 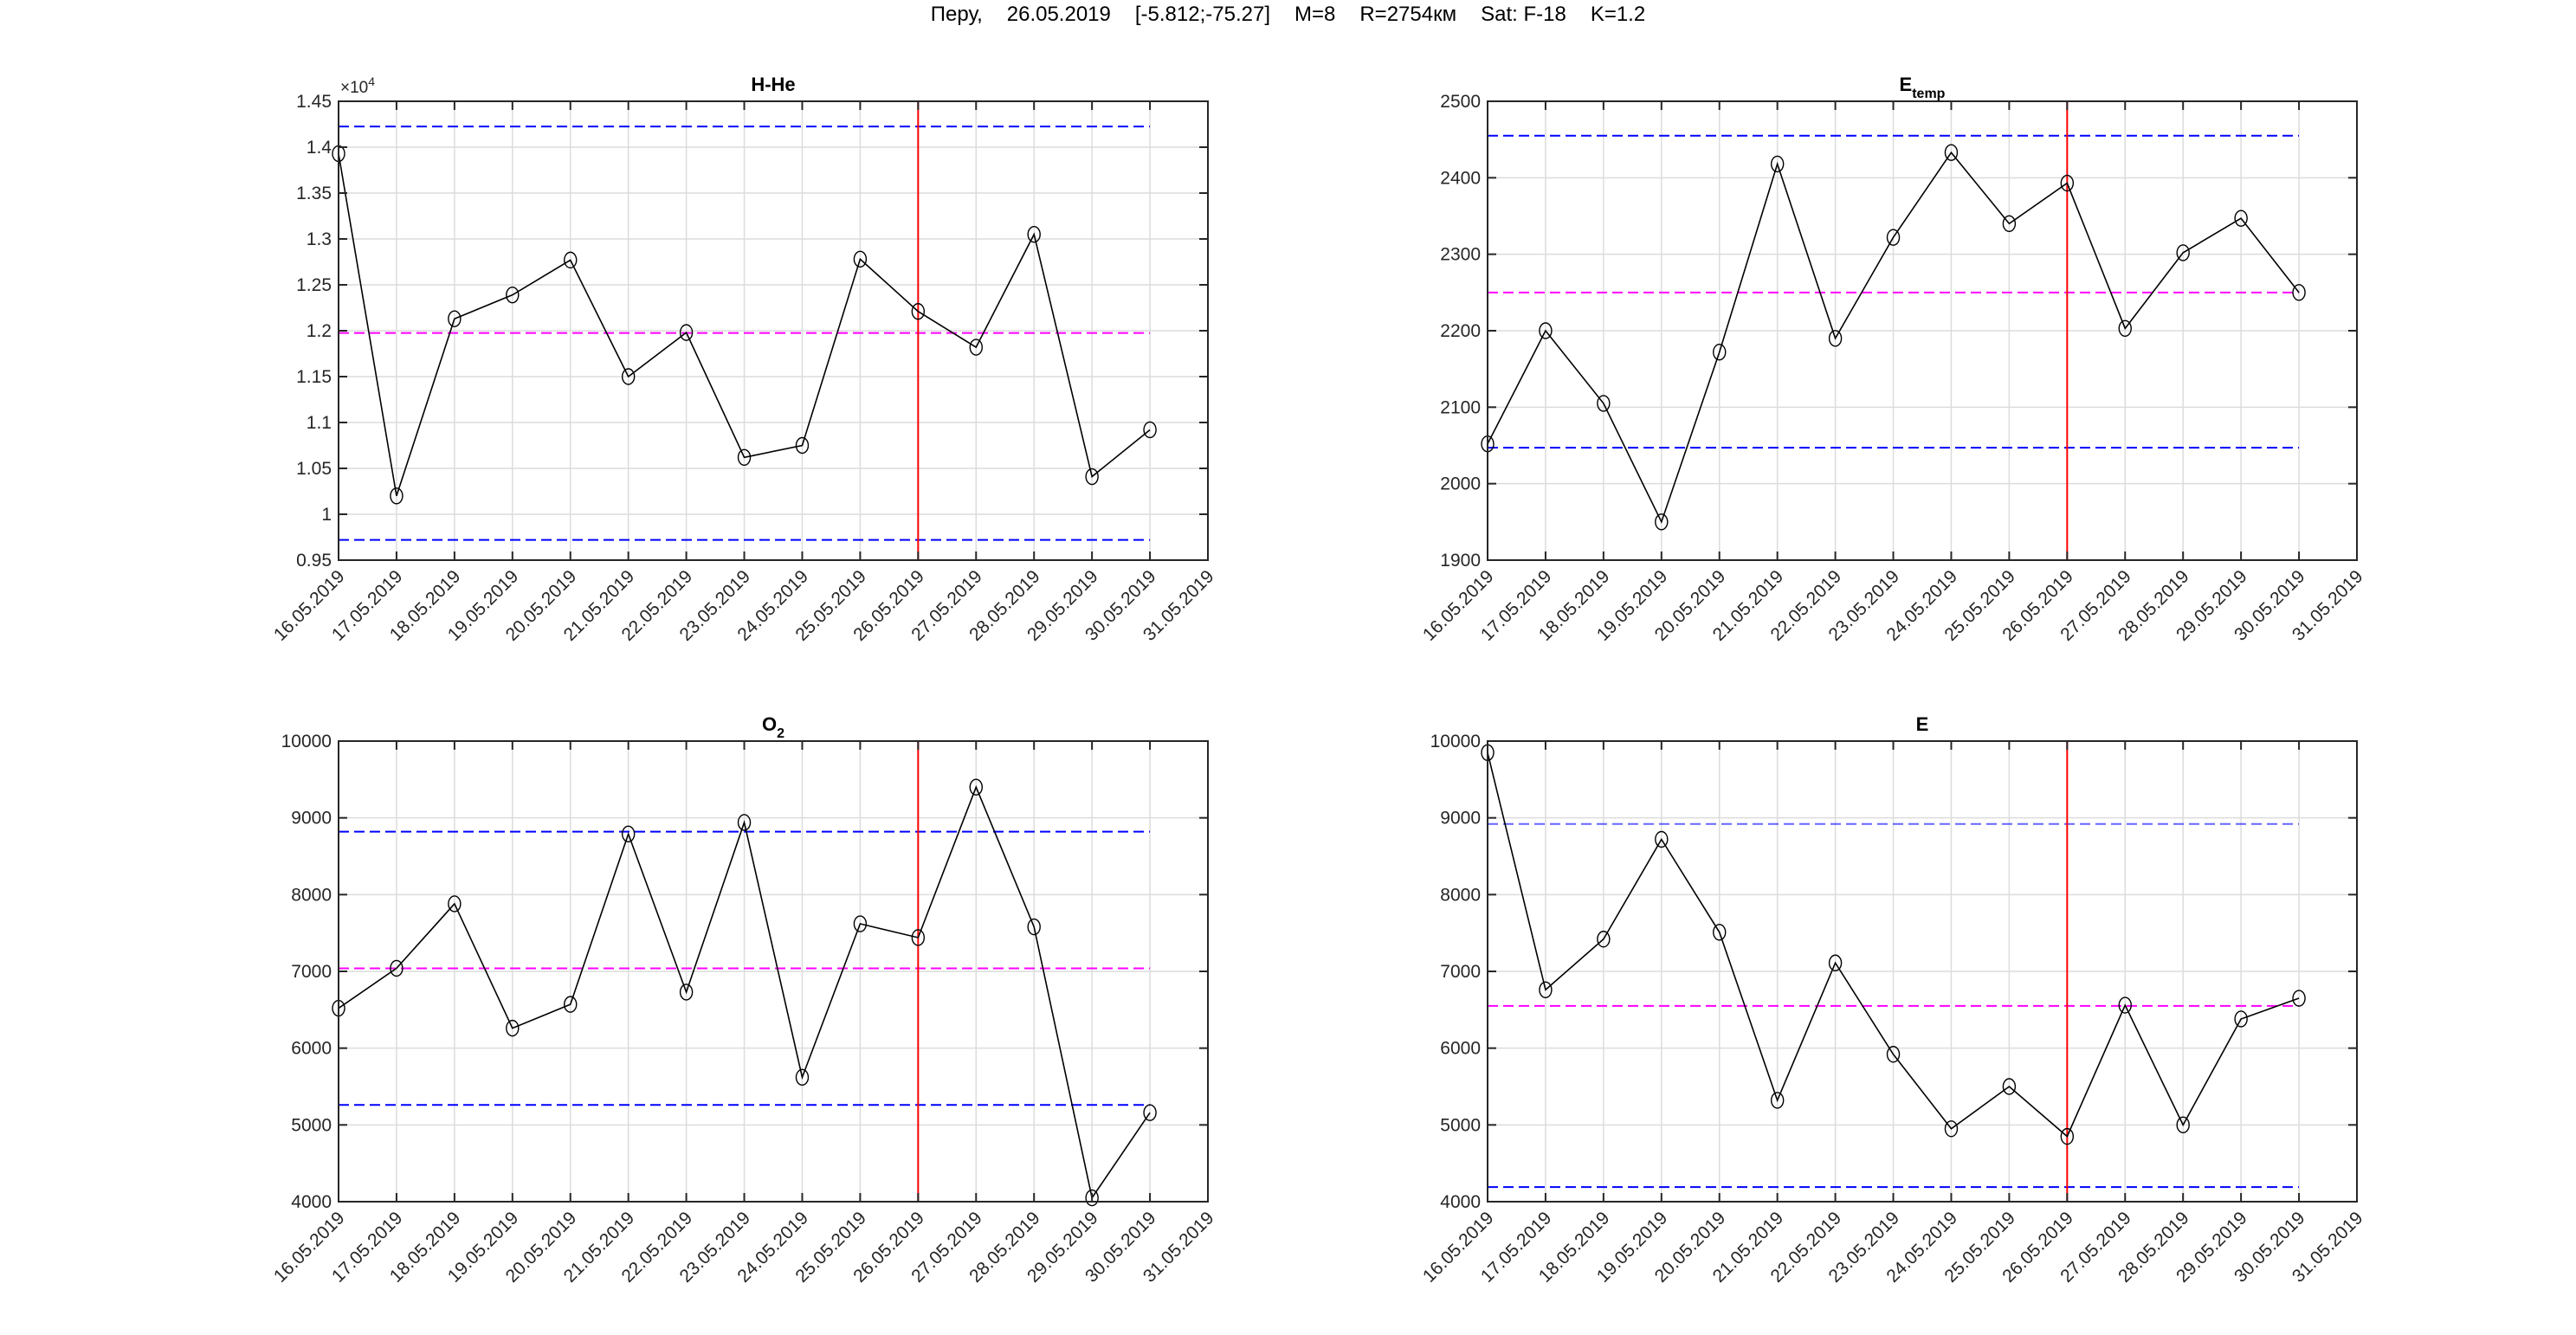 What do you see at coordinates (1618, 14) in the screenshot?
I see `title-k: K=1.2` at bounding box center [1618, 14].